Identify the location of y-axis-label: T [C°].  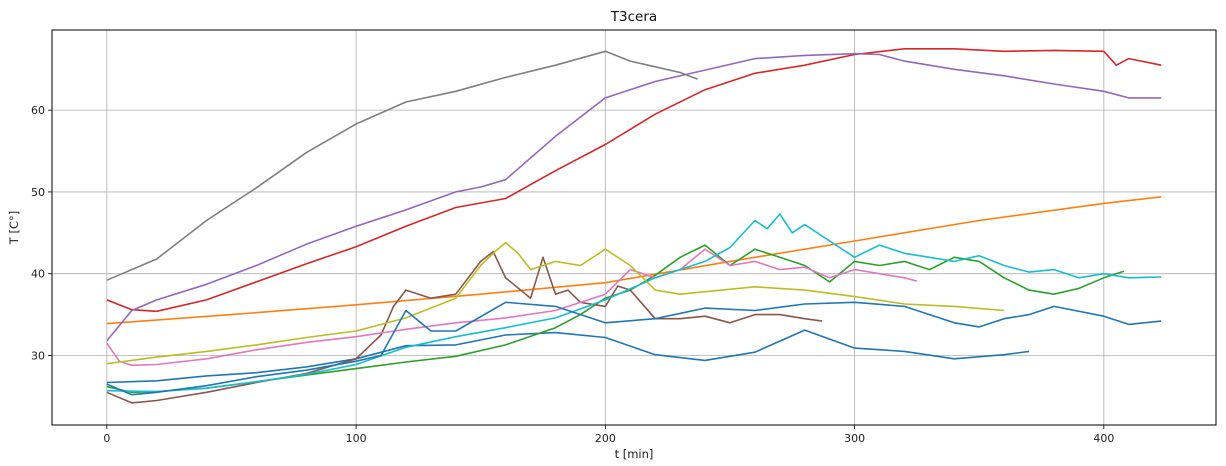
(14, 228).